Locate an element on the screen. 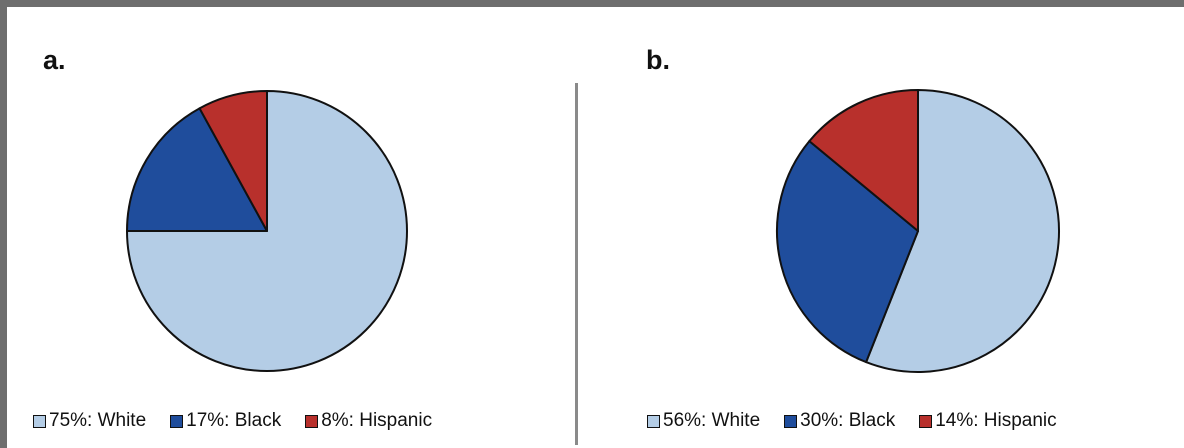 Image resolution: width=1184 pixels, height=448 pixels. panel-label-b: b. is located at coordinates (658, 60).